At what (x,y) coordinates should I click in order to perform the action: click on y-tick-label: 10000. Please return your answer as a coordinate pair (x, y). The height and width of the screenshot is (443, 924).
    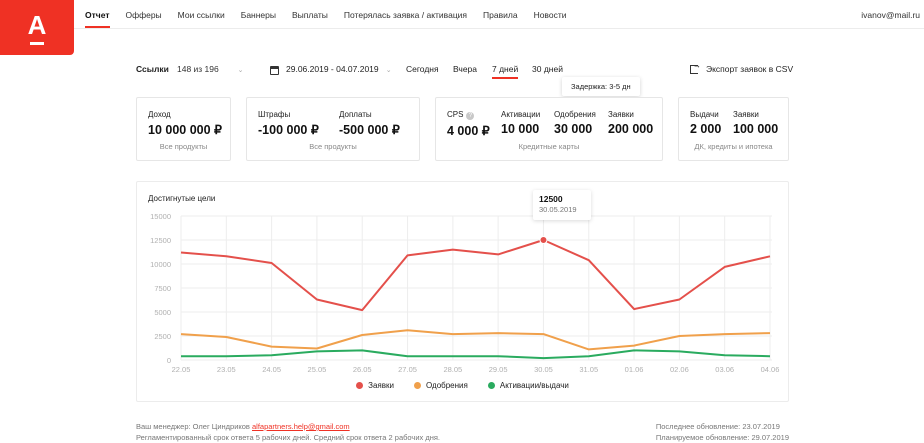
    Looking at the image, I should click on (160, 264).